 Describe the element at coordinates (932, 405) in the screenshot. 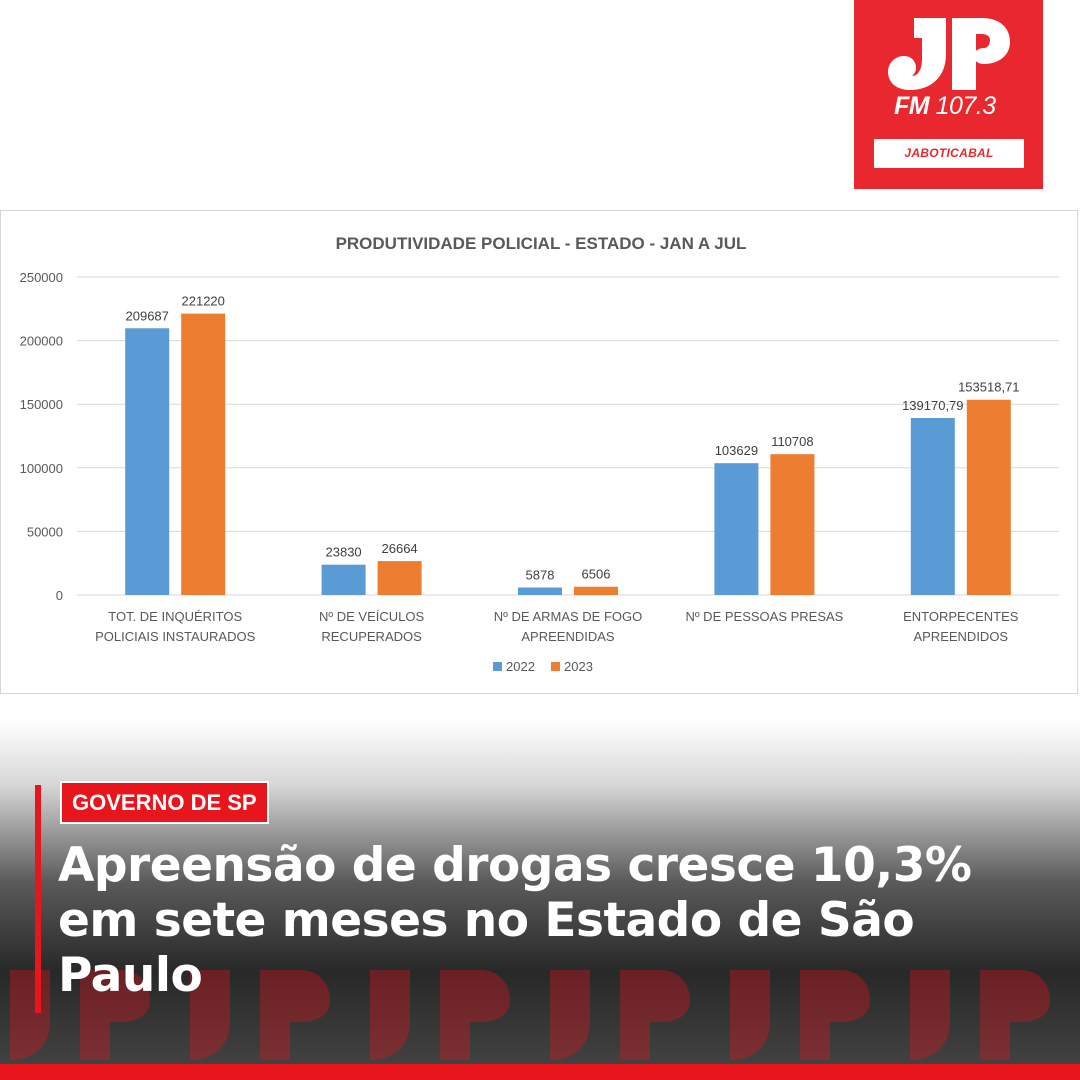

I see `data-label: 139170,79` at that location.